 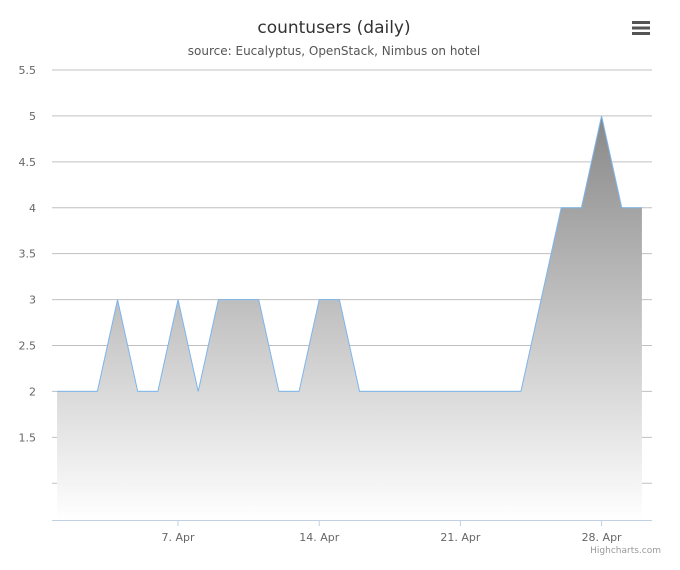 I want to click on x-tick-label: 28. Apr, so click(x=602, y=537).